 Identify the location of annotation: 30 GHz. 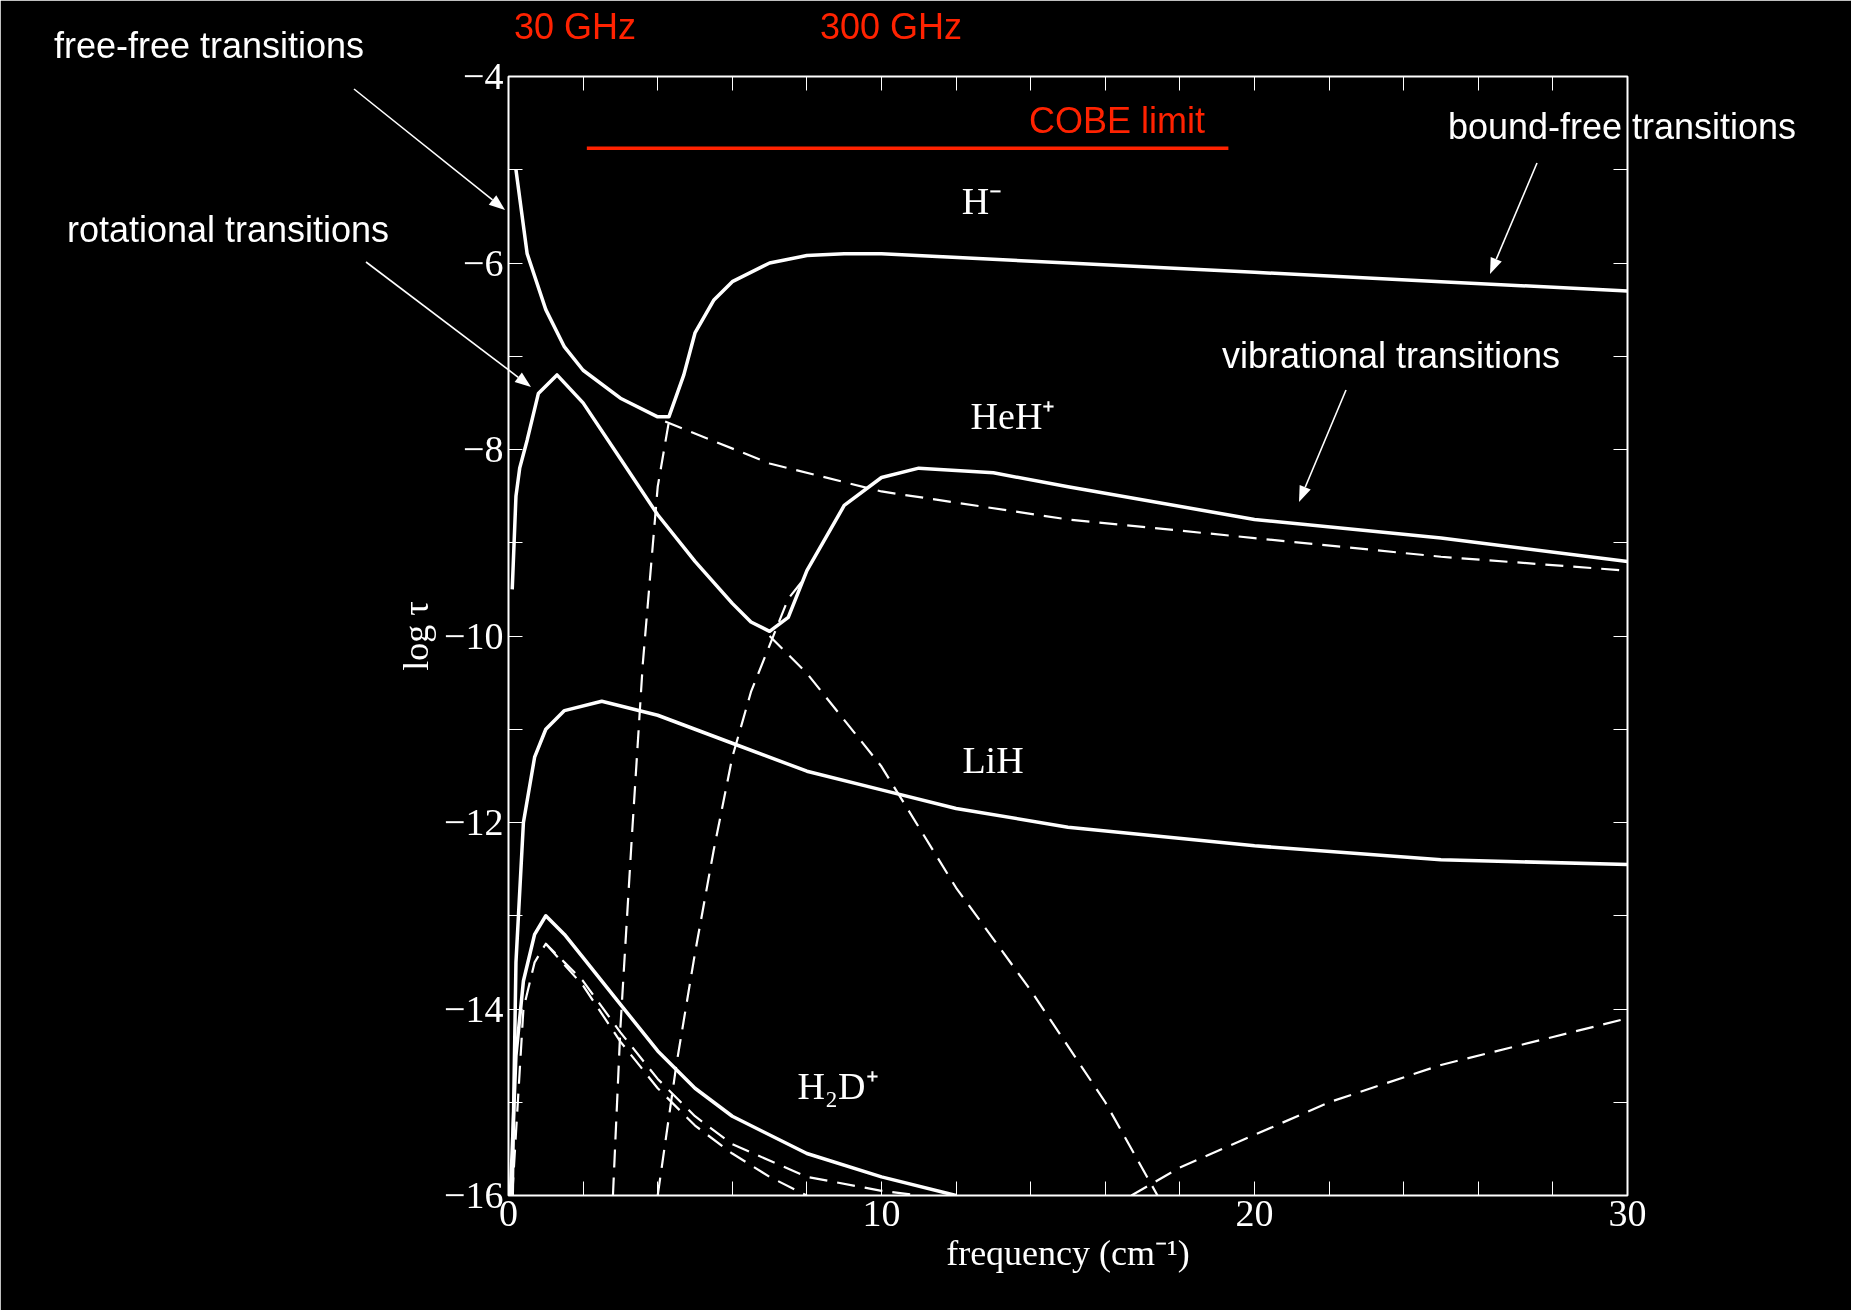
(575, 26).